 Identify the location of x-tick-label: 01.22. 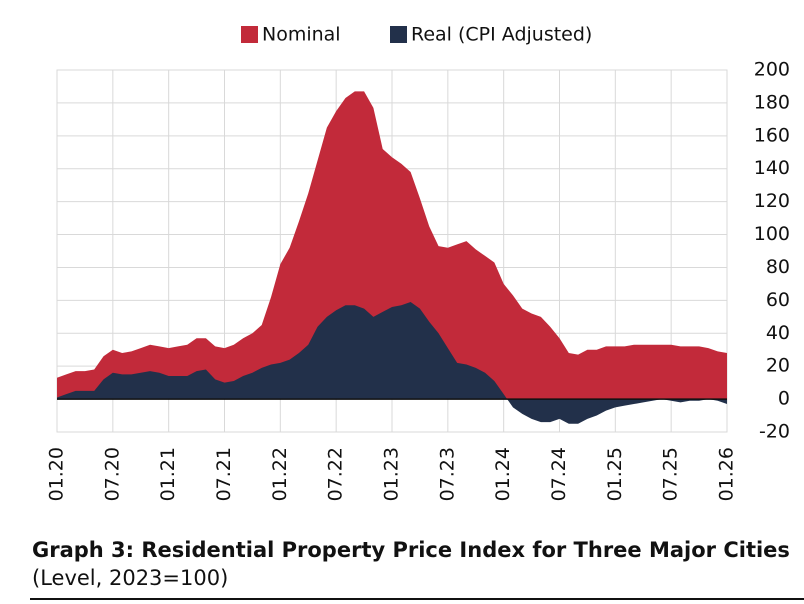
(280, 474).